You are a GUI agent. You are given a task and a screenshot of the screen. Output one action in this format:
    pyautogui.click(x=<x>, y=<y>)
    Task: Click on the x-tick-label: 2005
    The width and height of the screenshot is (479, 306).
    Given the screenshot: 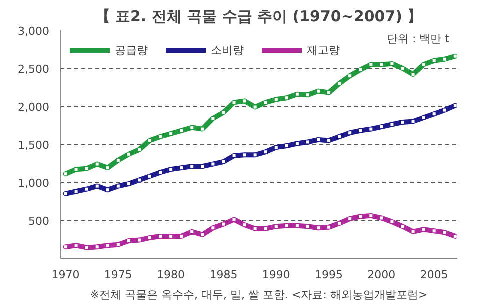 What is the action you would take?
    pyautogui.click(x=434, y=275)
    